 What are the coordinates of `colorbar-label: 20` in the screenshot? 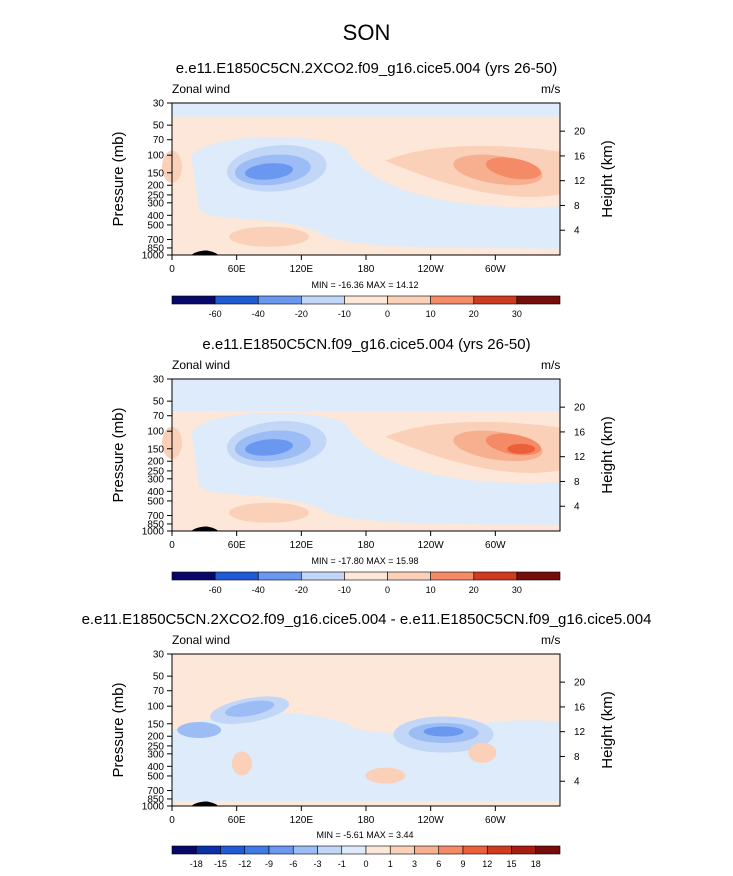 It's located at (474, 314).